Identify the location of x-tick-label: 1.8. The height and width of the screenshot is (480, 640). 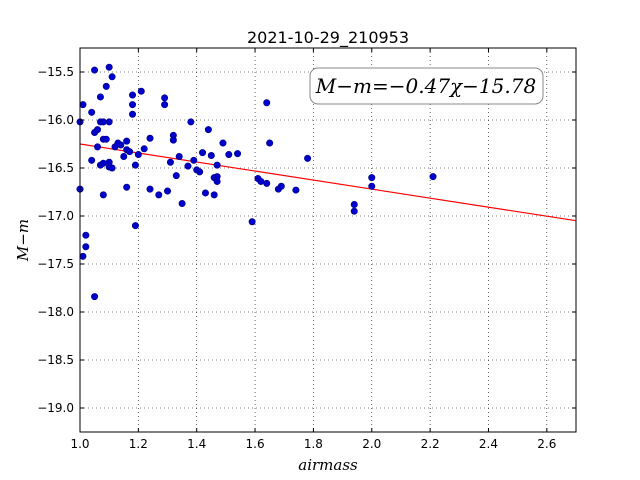
(313, 444).